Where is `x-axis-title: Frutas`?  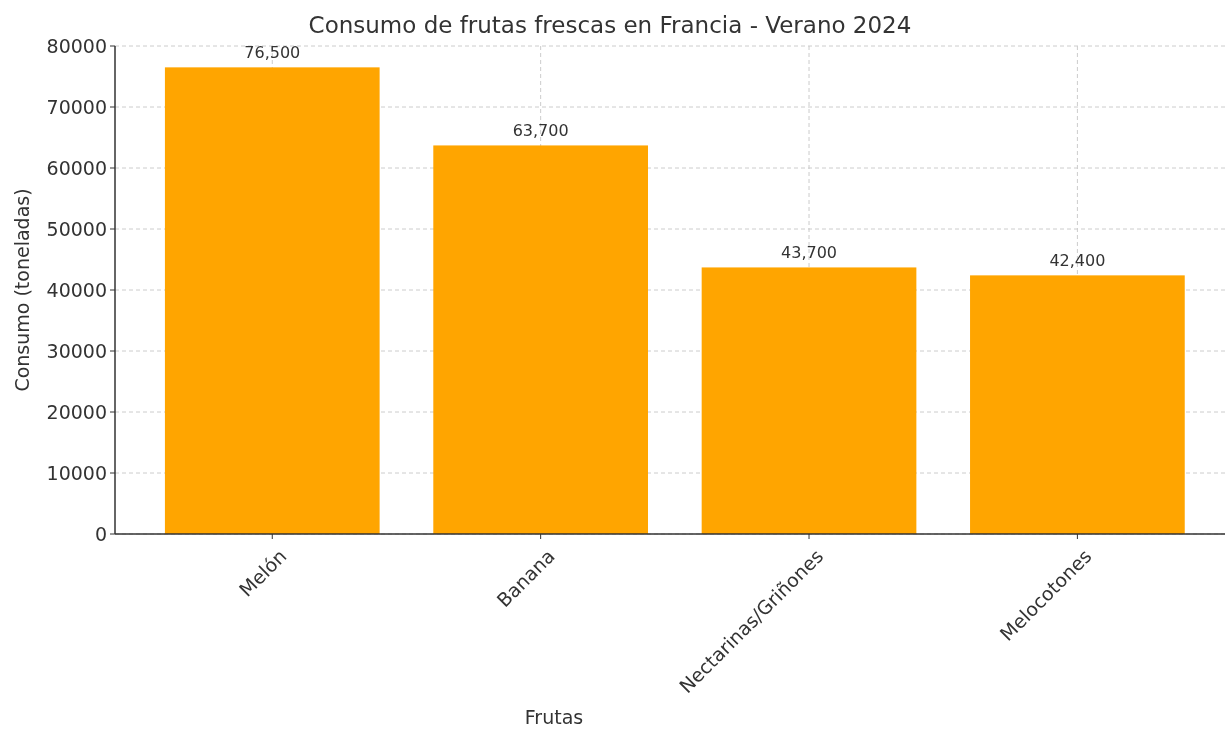
x-axis-title: Frutas is located at coordinates (554, 717).